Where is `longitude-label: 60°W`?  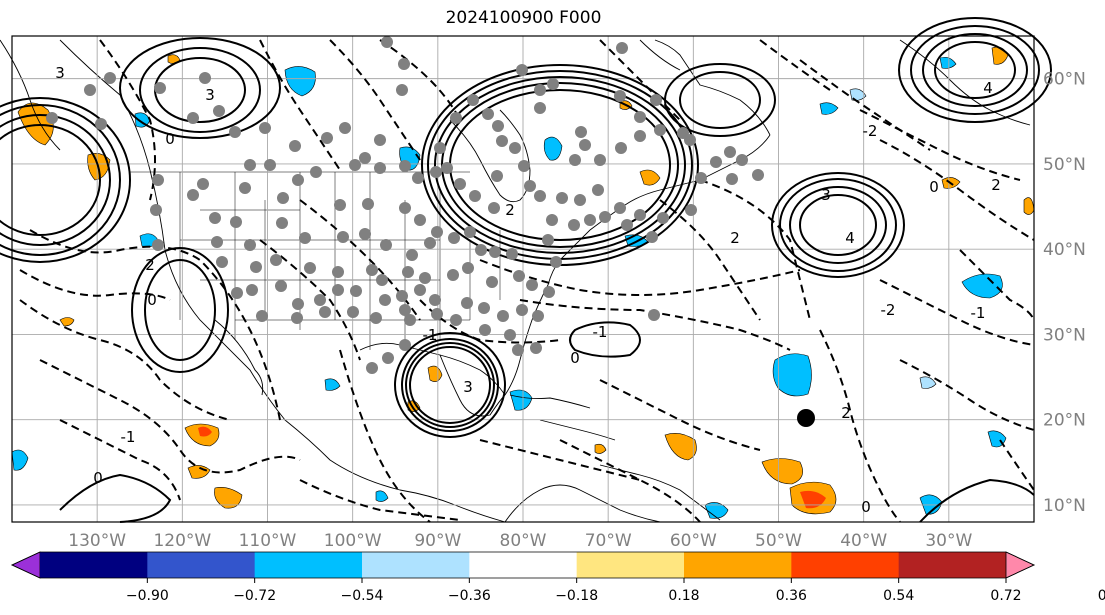 longitude-label: 60°W is located at coordinates (693, 541).